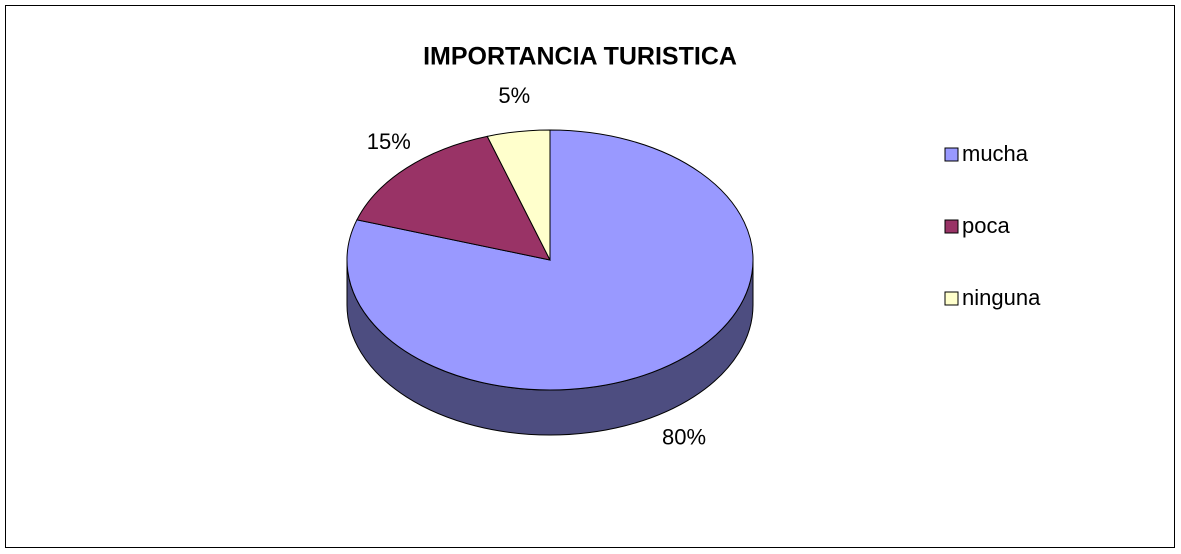 This screenshot has width=1181, height=554. Describe the element at coordinates (389, 141) in the screenshot. I see `data-label: 15%` at that location.